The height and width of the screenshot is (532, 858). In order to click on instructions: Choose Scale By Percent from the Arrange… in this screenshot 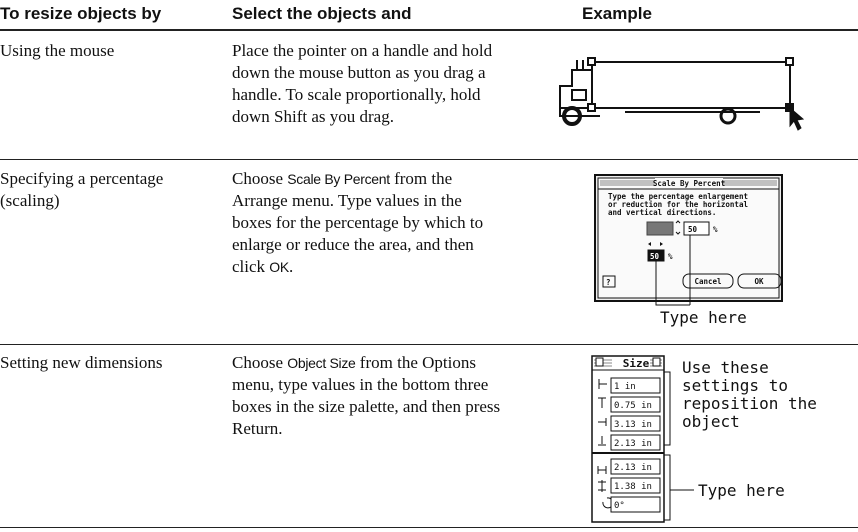, I will do `click(367, 223)`.